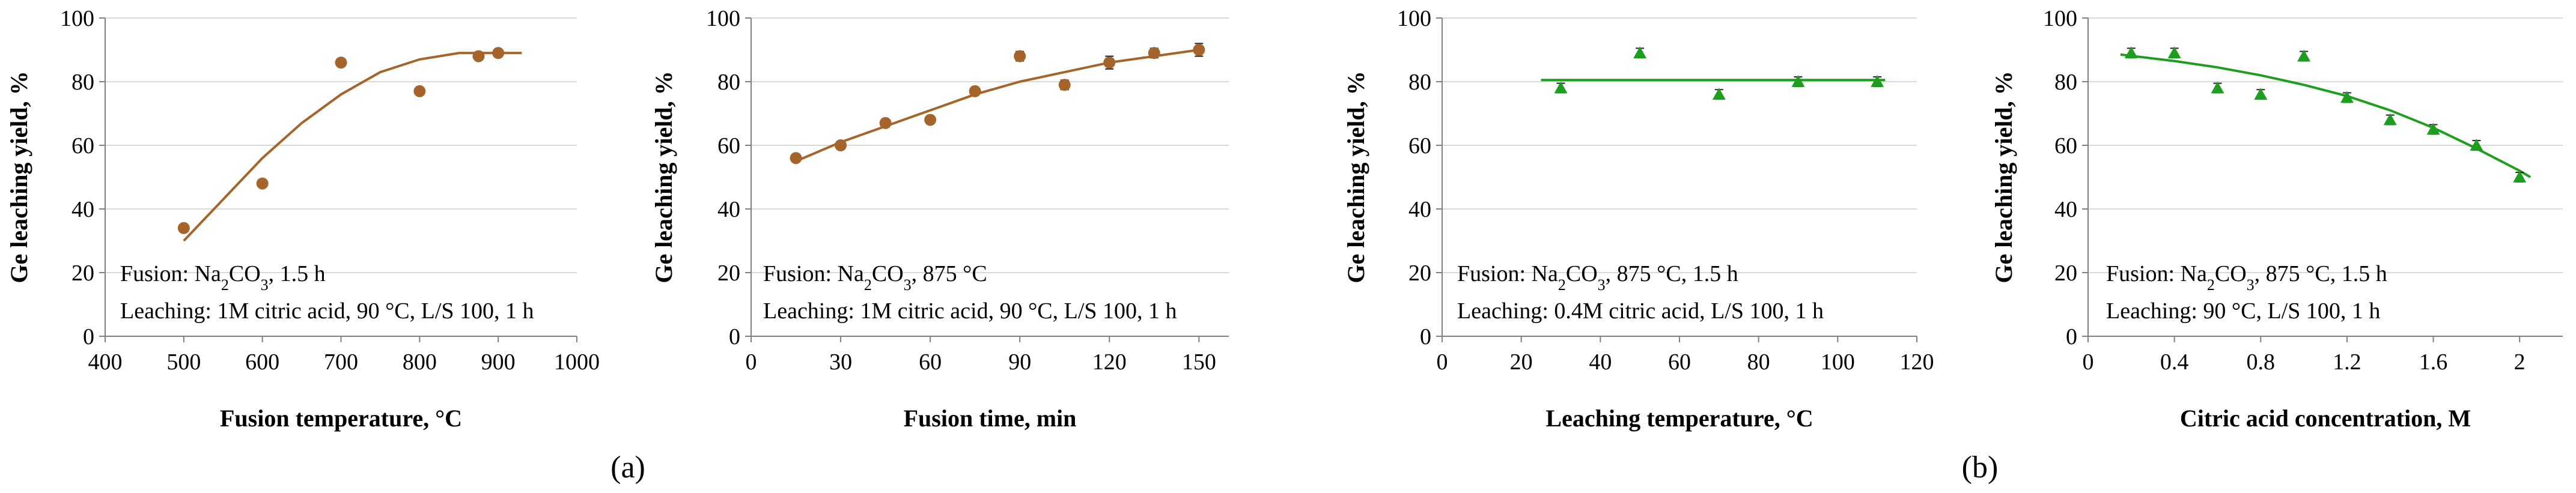  I want to click on x-tick-label: 900, so click(498, 362).